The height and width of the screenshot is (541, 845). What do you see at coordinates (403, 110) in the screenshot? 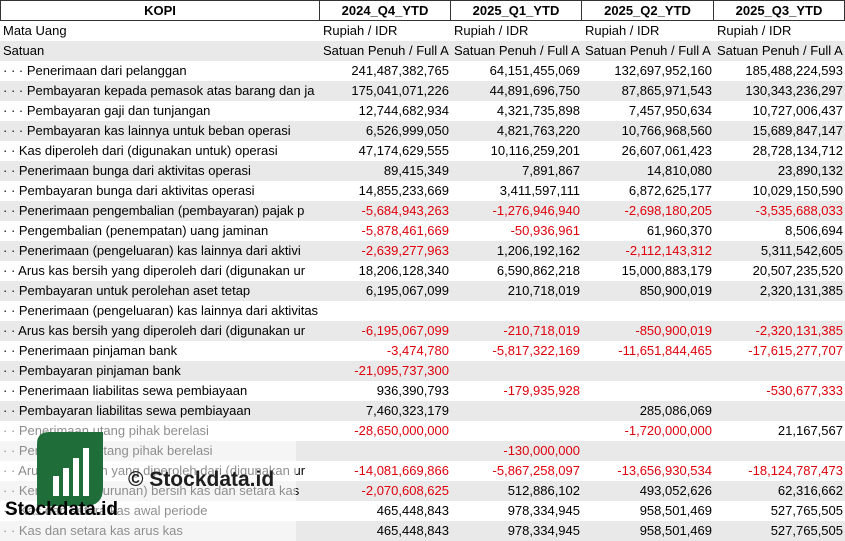
I see `table-cell: 12,744,682,934` at bounding box center [403, 110].